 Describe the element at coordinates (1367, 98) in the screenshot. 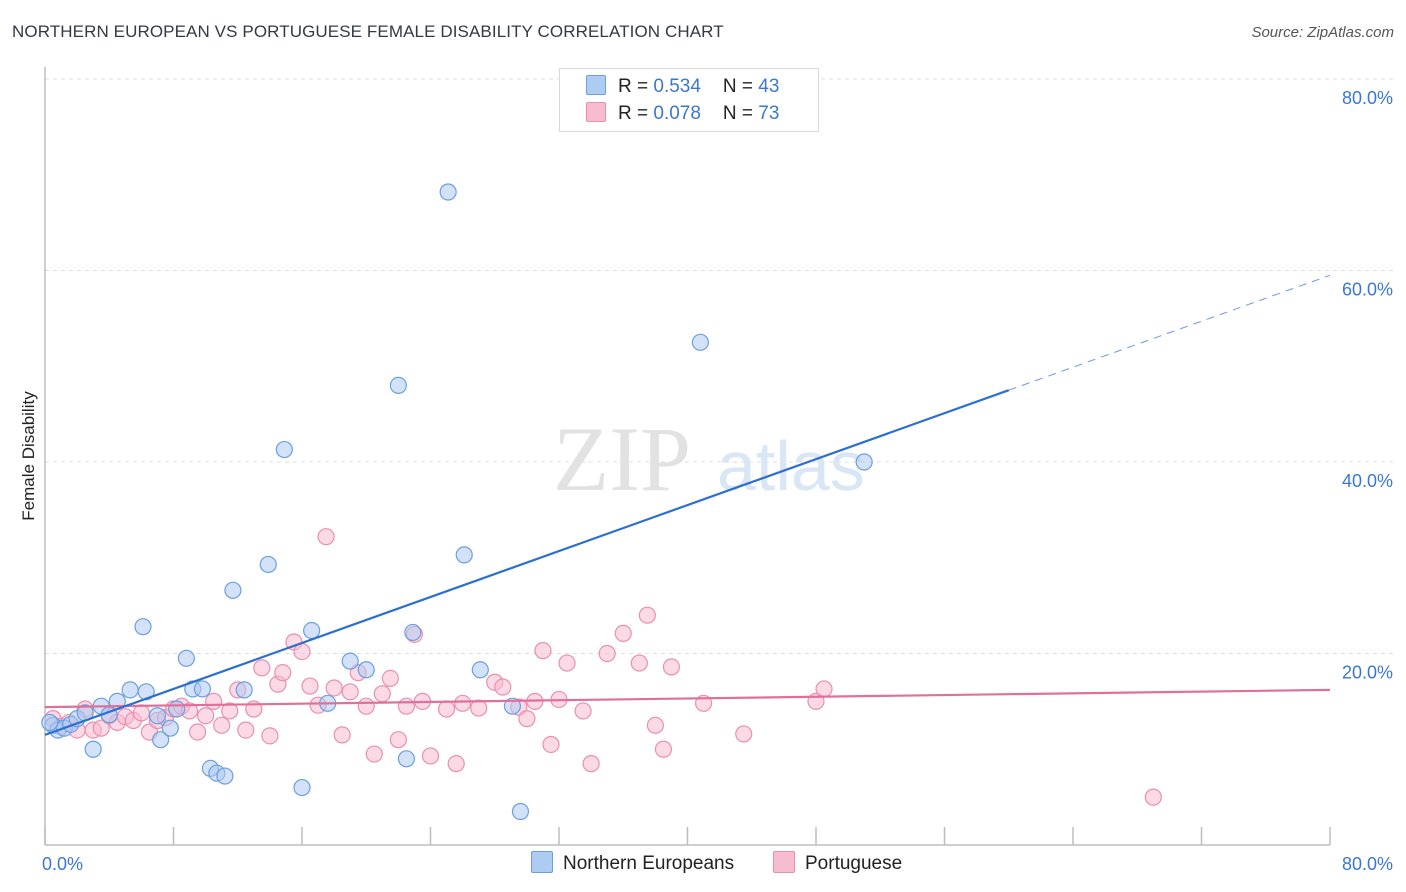

I see `y-tick-label: 80.0%` at that location.